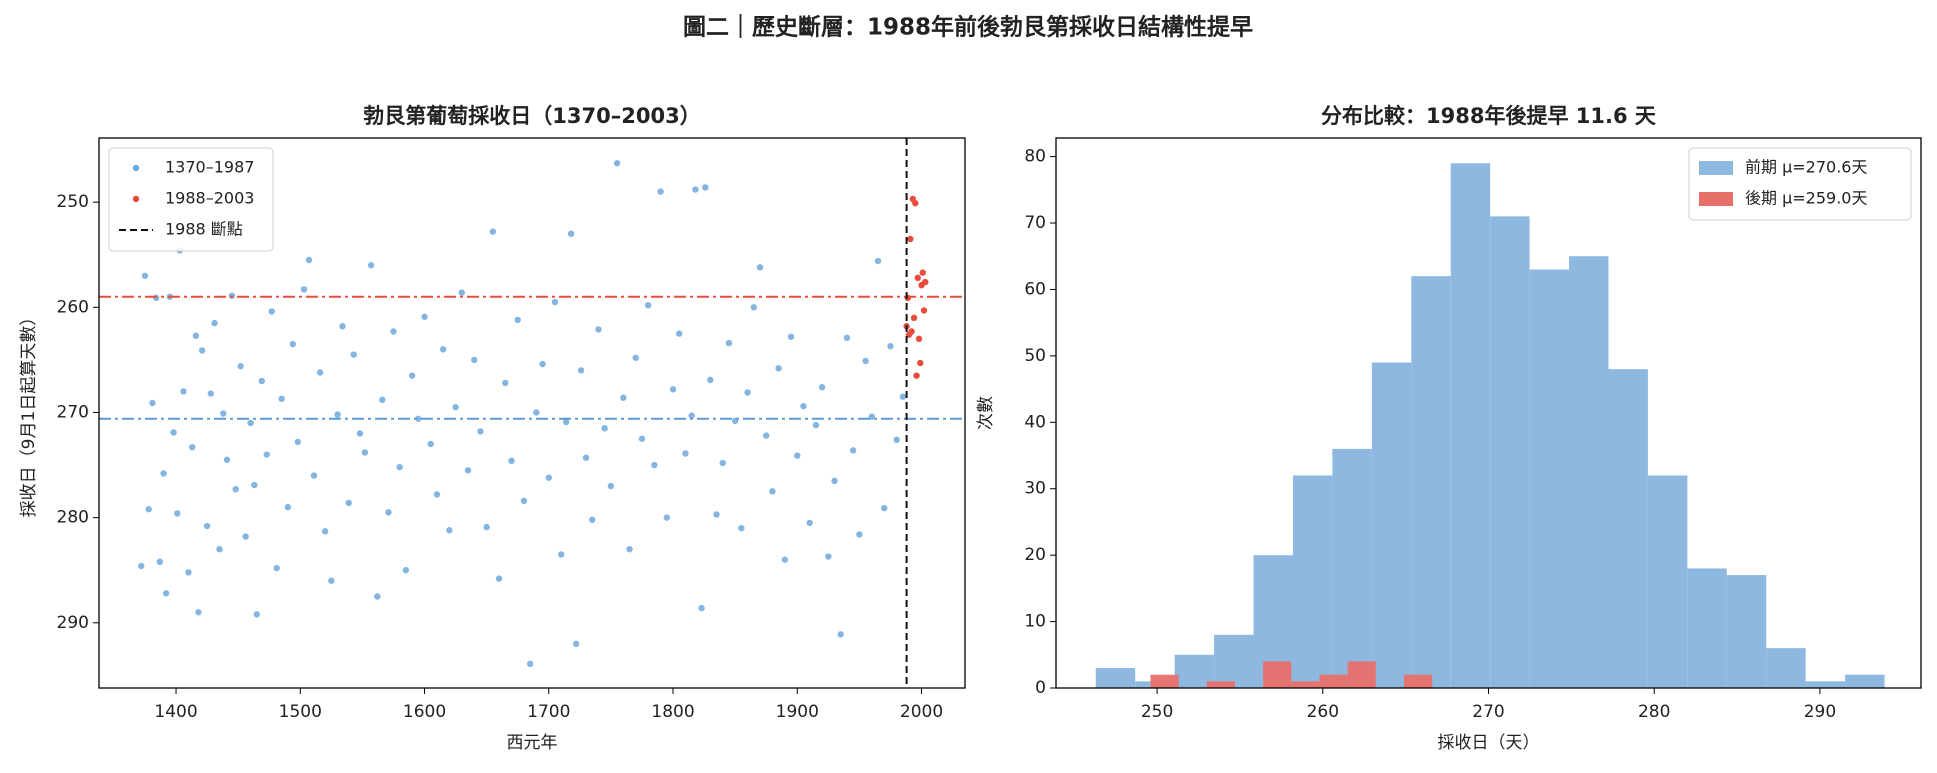  Describe the element at coordinates (1489, 116) in the screenshot. I see `axes-title: 分布比較：1988年後提早 11.6 天` at that location.